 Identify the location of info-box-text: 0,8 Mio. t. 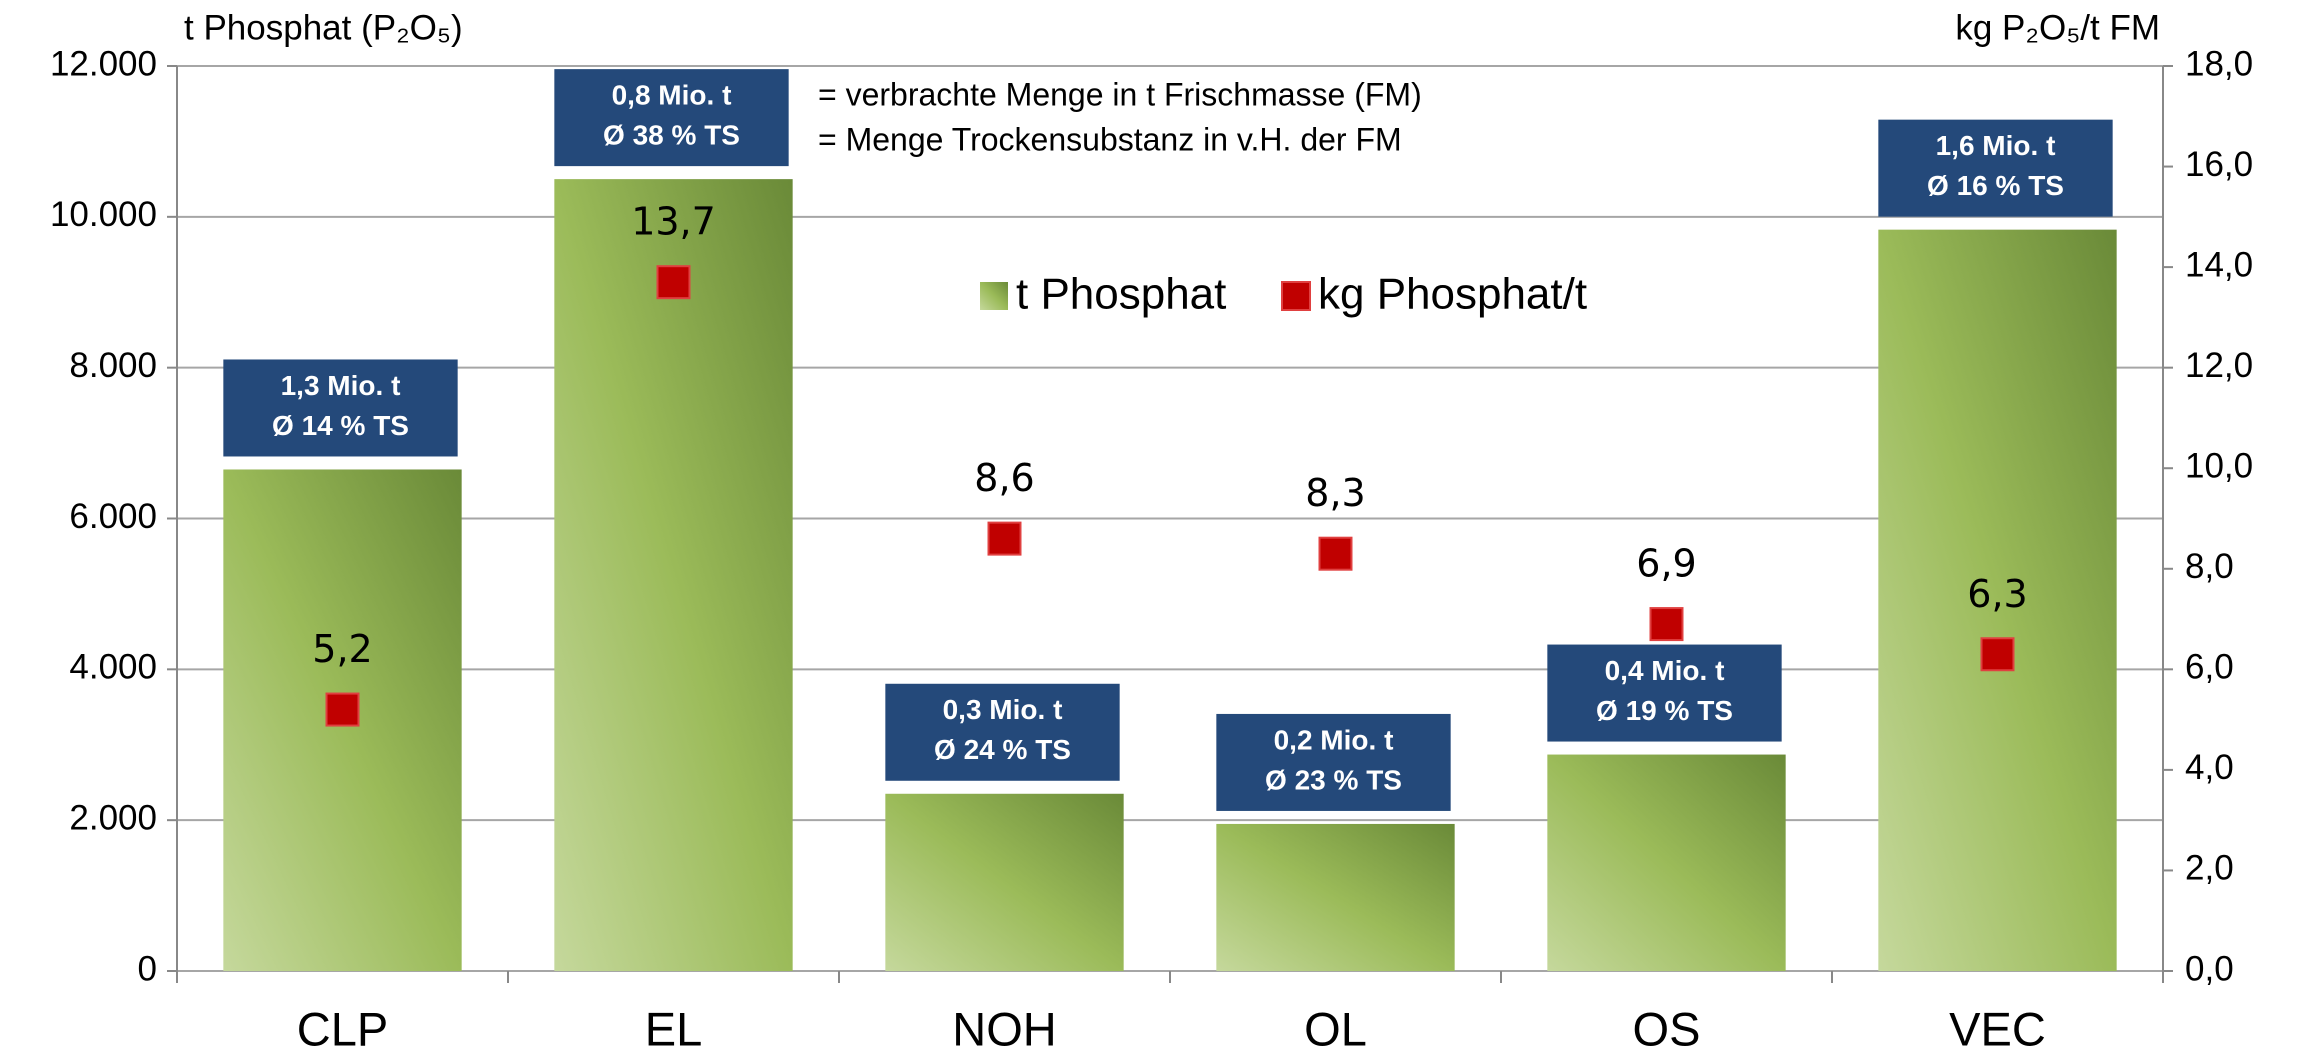
(672, 95).